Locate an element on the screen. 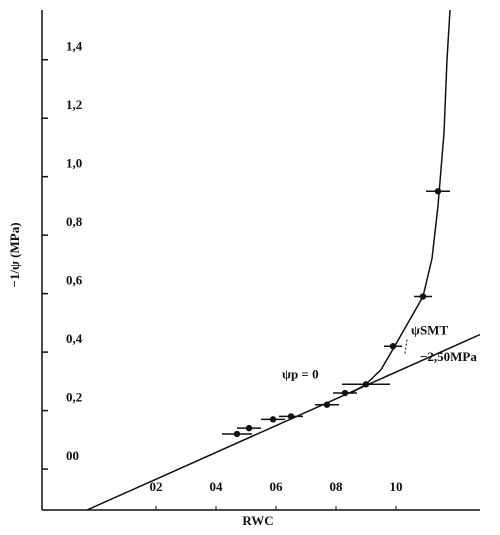 Image resolution: width=500 pixels, height=535 pixels. y-tick-label: 0,6 is located at coordinates (74, 280).